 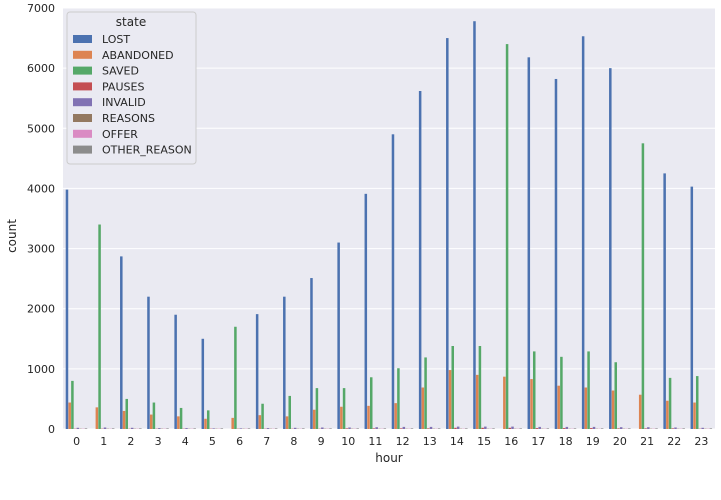 I want to click on y-tick-label: 6000, so click(x=41, y=68).